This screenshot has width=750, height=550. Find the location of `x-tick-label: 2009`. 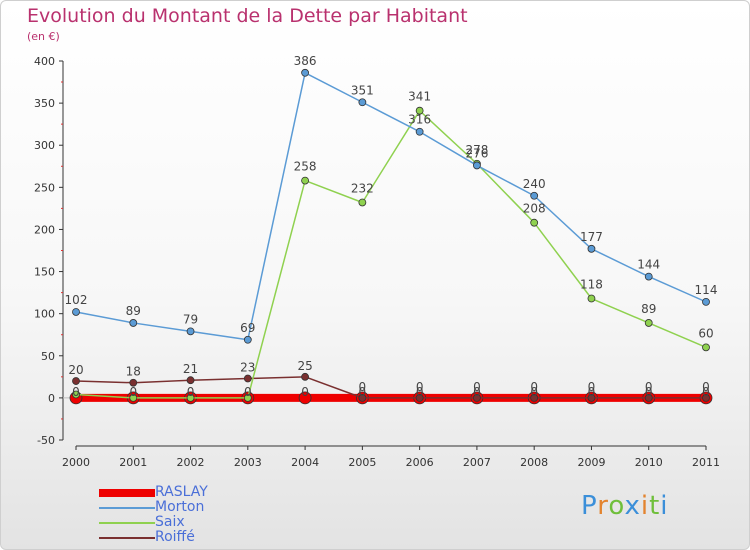

x-tick-label: 2009 is located at coordinates (591, 462).